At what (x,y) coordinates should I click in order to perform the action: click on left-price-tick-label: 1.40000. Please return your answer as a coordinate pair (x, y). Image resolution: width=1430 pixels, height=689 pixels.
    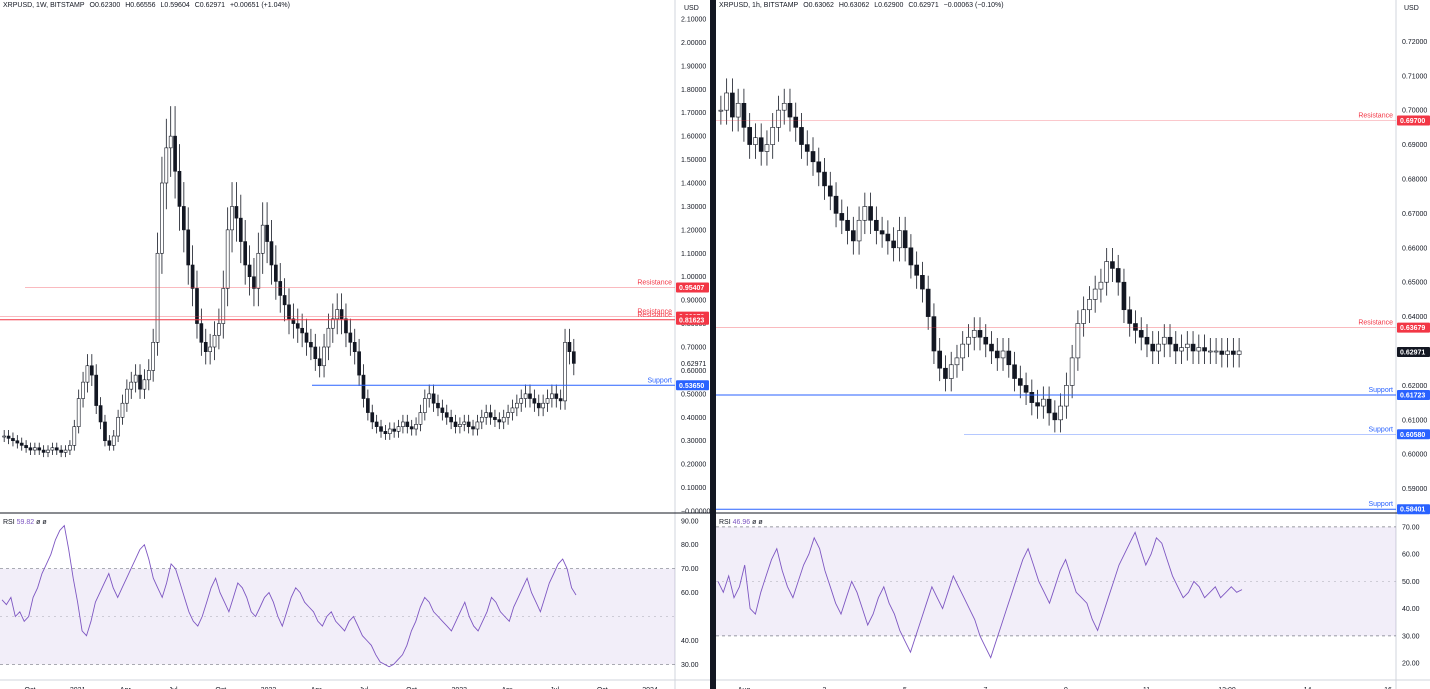
    Looking at the image, I should click on (693, 184).